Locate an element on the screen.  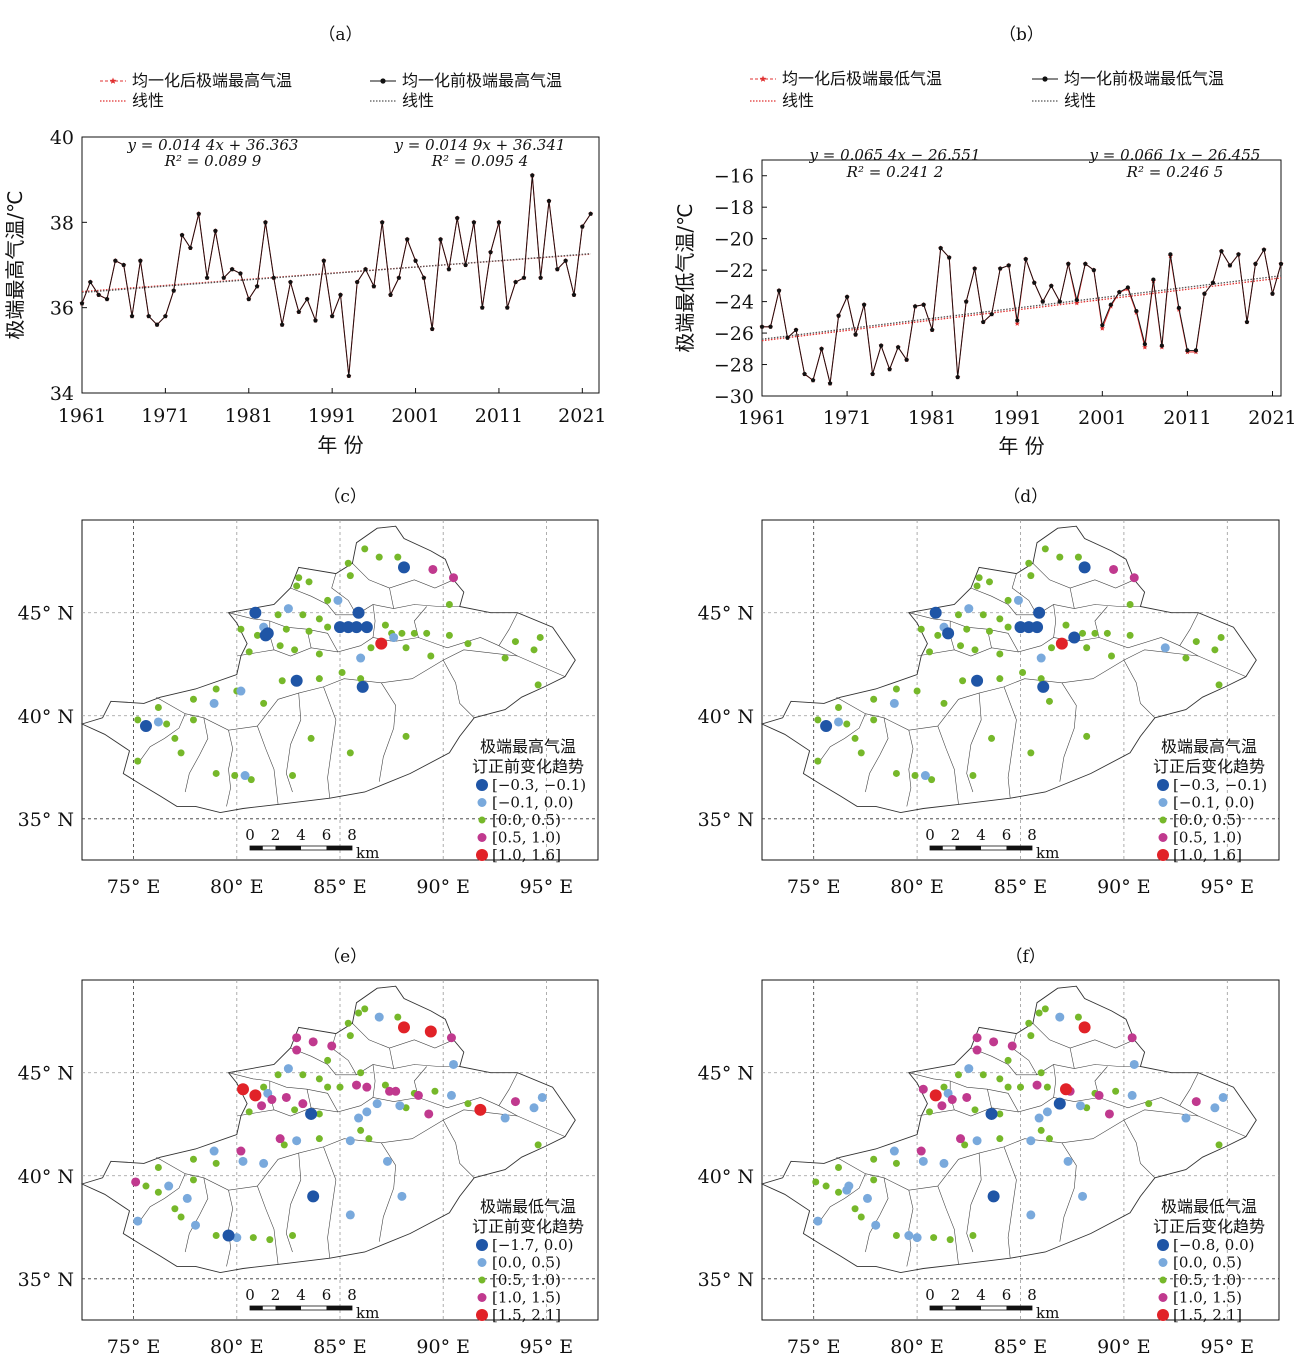
regression-equation: y = 0.066 1x − 26.455 is located at coordinates (1175, 155).